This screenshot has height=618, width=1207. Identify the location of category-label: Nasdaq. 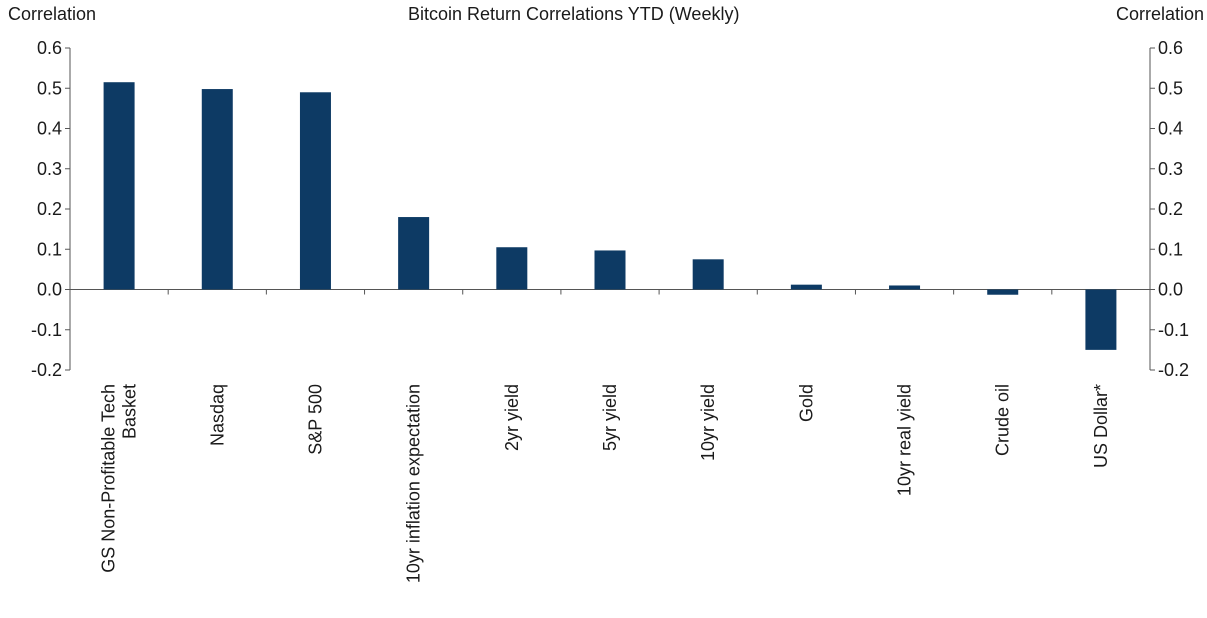
(217, 415).